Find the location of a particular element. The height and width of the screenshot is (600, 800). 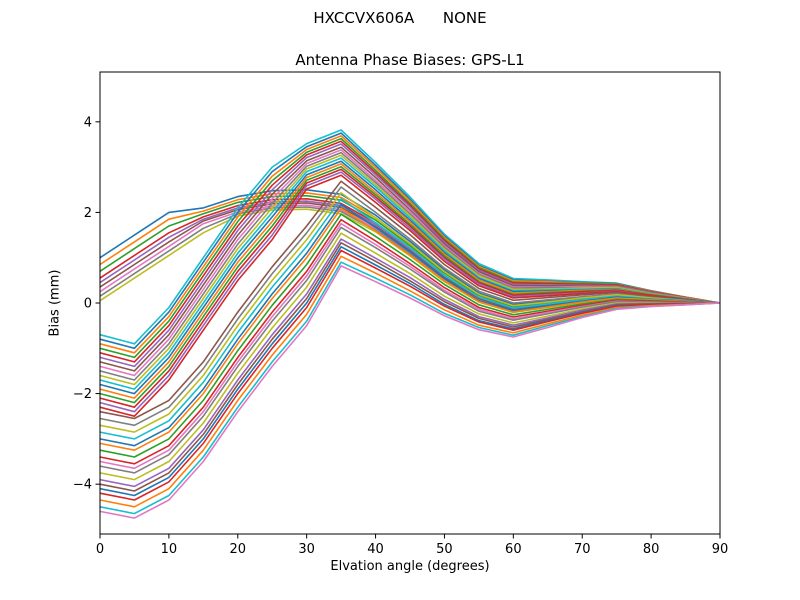

y-tick-label: −4 is located at coordinates (82, 485).